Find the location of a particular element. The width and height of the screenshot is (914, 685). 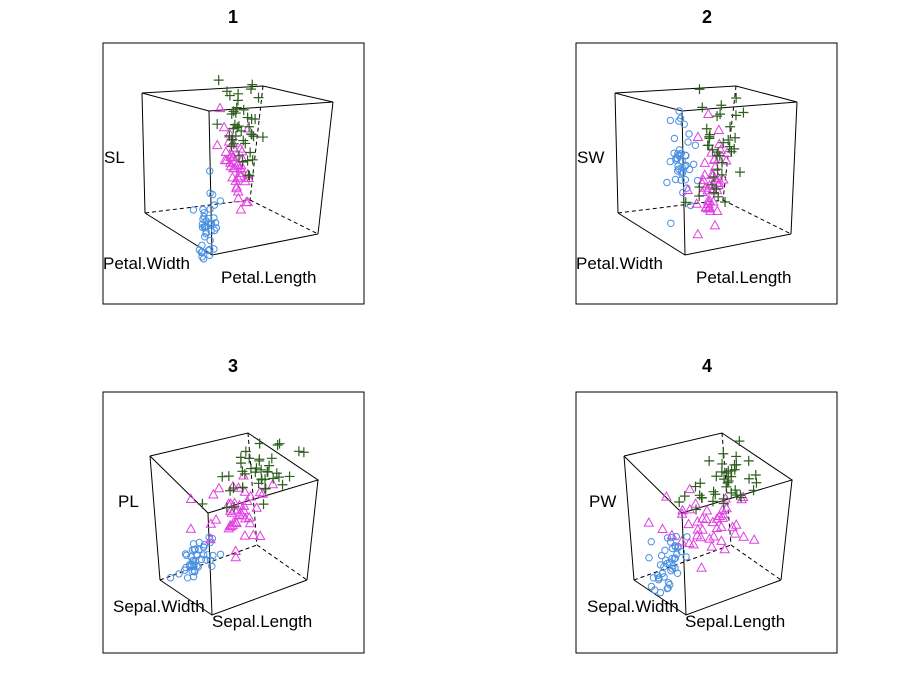

cube-box is located at coordinates (706, 170).